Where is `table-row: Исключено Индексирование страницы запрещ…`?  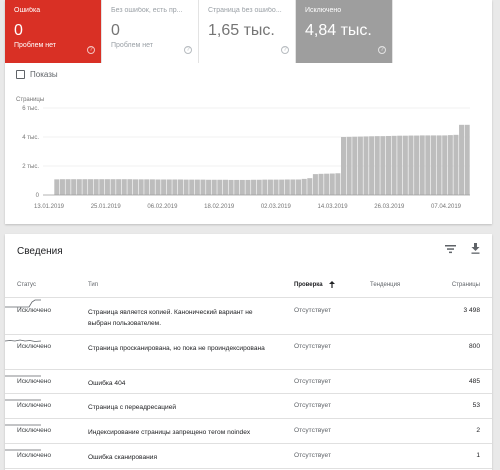
table-row: Исключено Индексирование страницы запрещ… is located at coordinates (248, 431).